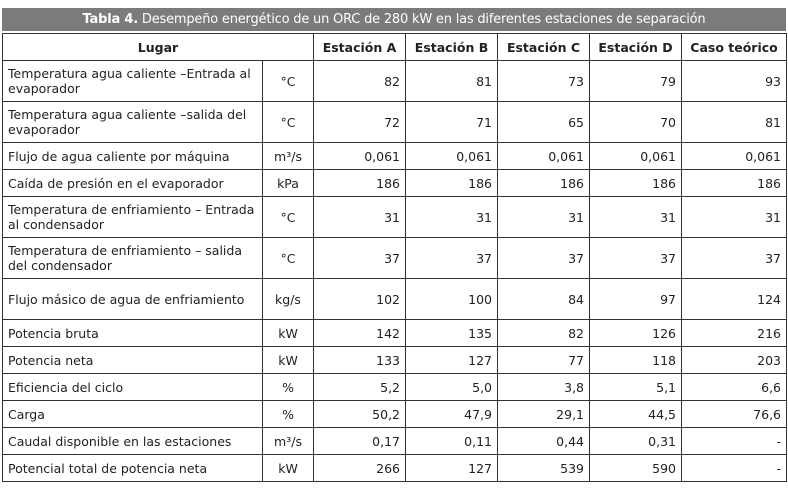 The width and height of the screenshot is (788, 494). What do you see at coordinates (452, 47) in the screenshot?
I see `header-estacion-b: Estación B` at bounding box center [452, 47].